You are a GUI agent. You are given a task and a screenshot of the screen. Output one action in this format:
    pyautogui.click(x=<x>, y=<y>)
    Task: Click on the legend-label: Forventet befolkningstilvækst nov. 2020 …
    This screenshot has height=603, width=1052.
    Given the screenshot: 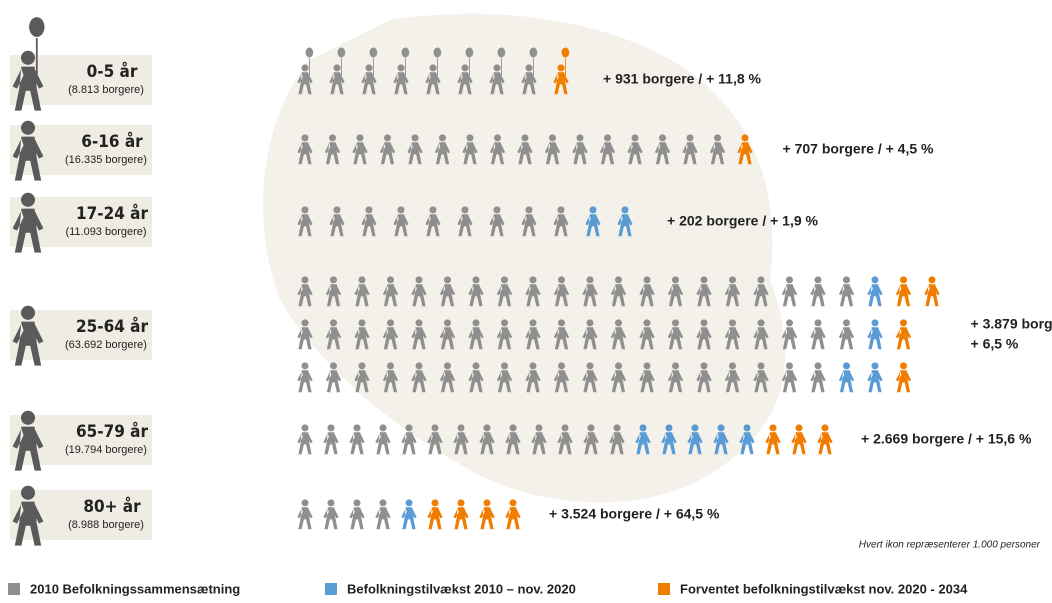 What is the action you would take?
    pyautogui.click(x=824, y=588)
    